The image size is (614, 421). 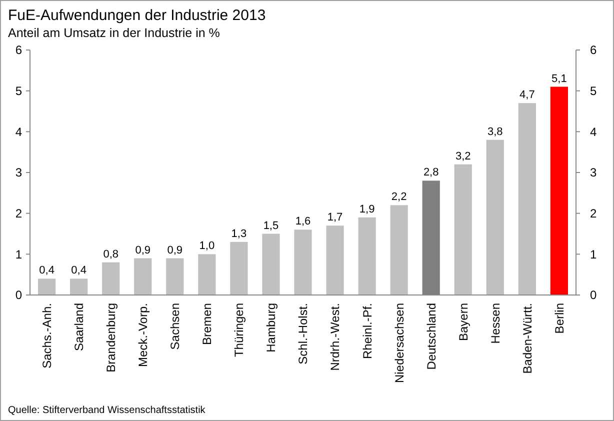 I want to click on x-tick-label: Bayern, so click(x=463, y=322).